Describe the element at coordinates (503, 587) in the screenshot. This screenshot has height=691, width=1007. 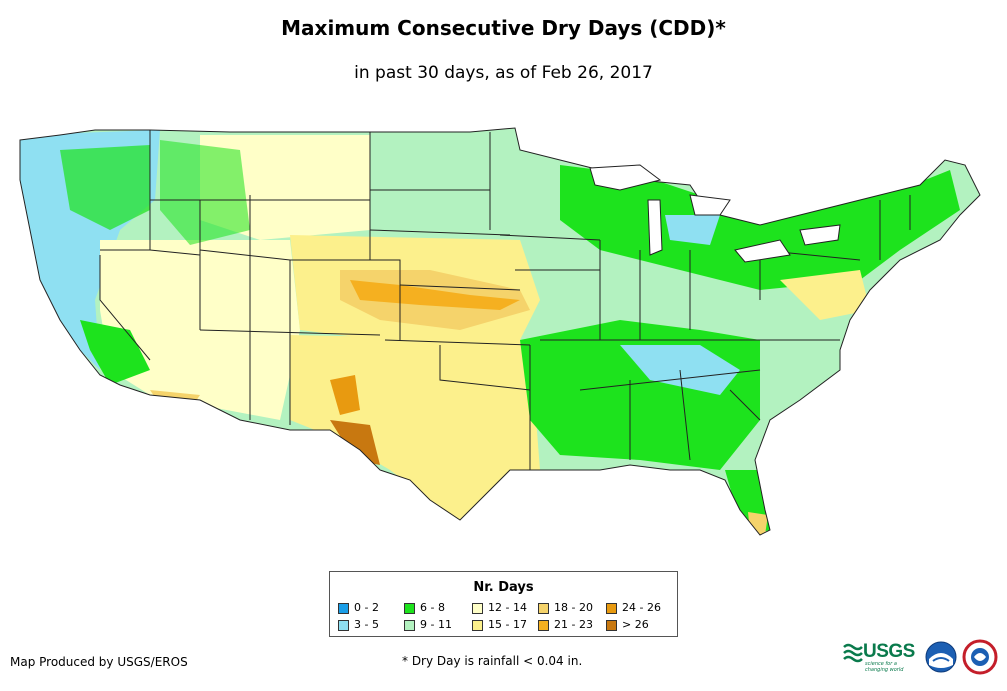
I see `legend-title: Nr. Days` at that location.